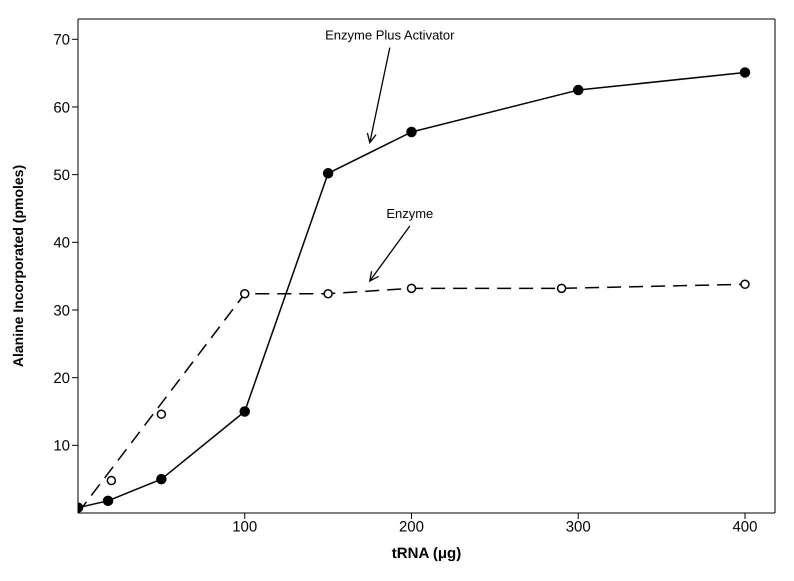  I want to click on y-axis-title: Alanine Incorporated (pmoles), so click(18, 266).